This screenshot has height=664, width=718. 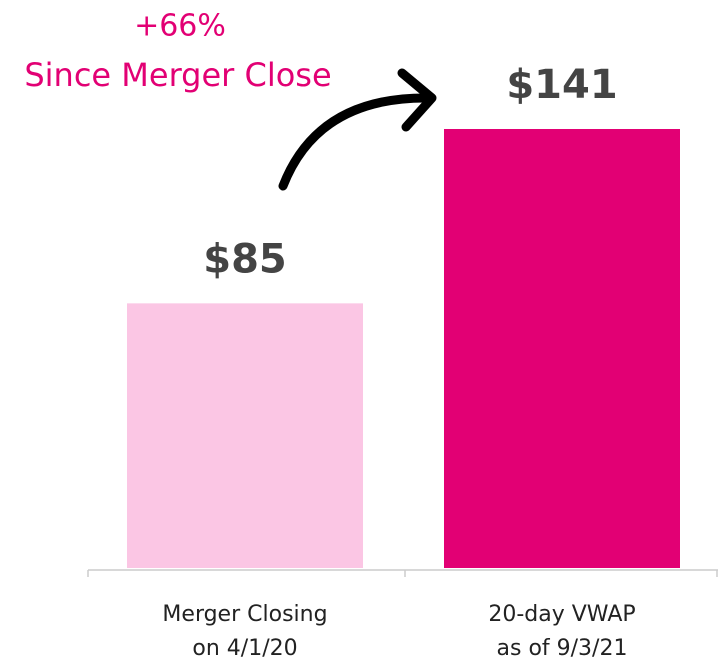 I want to click on x-tick-label: 20-day VWAP as of 9/3/21, so click(x=561, y=631).